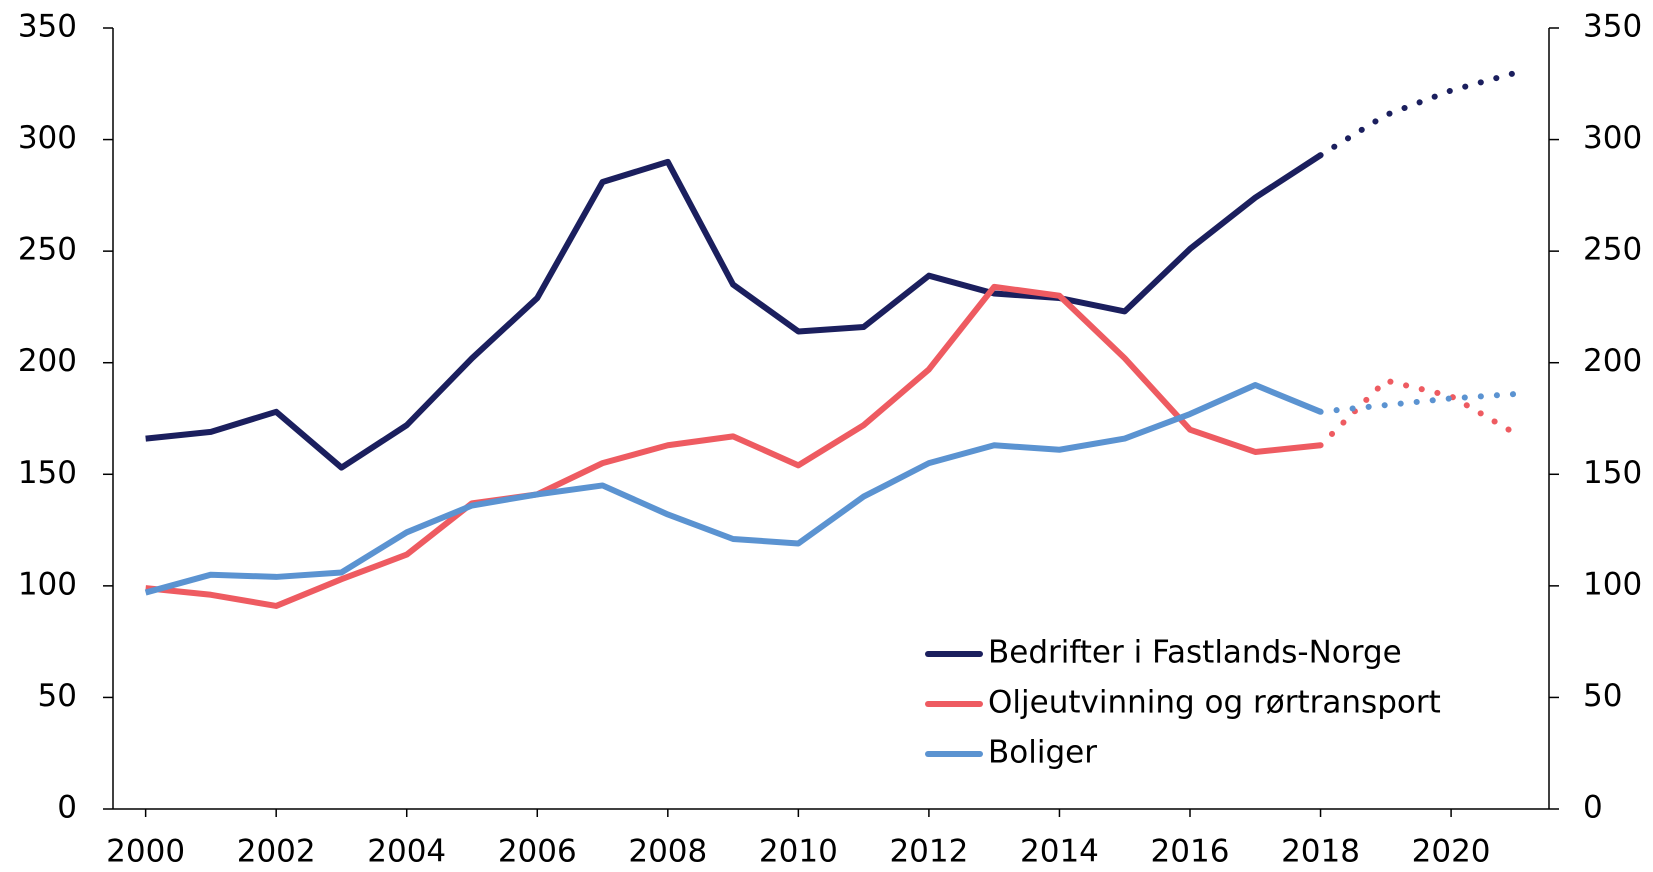 The image size is (1653, 872). Describe the element at coordinates (1195, 653) in the screenshot. I see `legend-label: Bedrifter i Fastlands-Norge` at that location.